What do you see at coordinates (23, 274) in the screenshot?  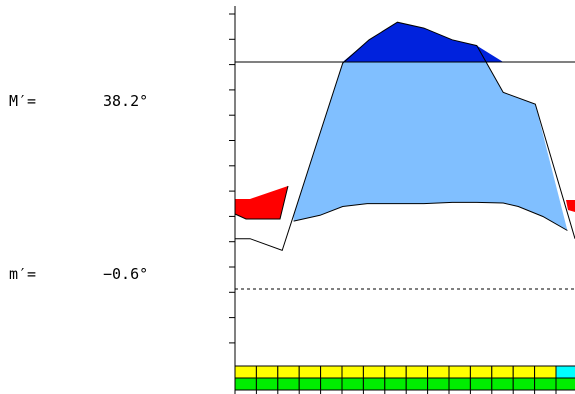 I see `min-label: m′=` at bounding box center [23, 274].